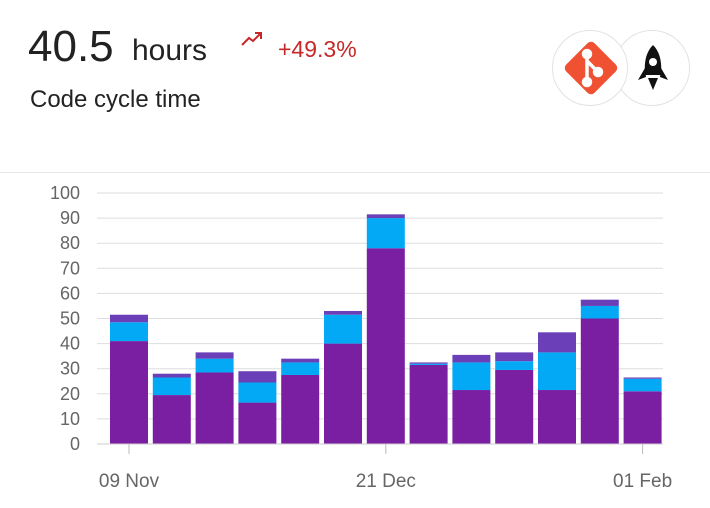 Image resolution: width=710 pixels, height=508 pixels. What do you see at coordinates (71, 46) in the screenshot?
I see `kpi-value: 40.5` at bounding box center [71, 46].